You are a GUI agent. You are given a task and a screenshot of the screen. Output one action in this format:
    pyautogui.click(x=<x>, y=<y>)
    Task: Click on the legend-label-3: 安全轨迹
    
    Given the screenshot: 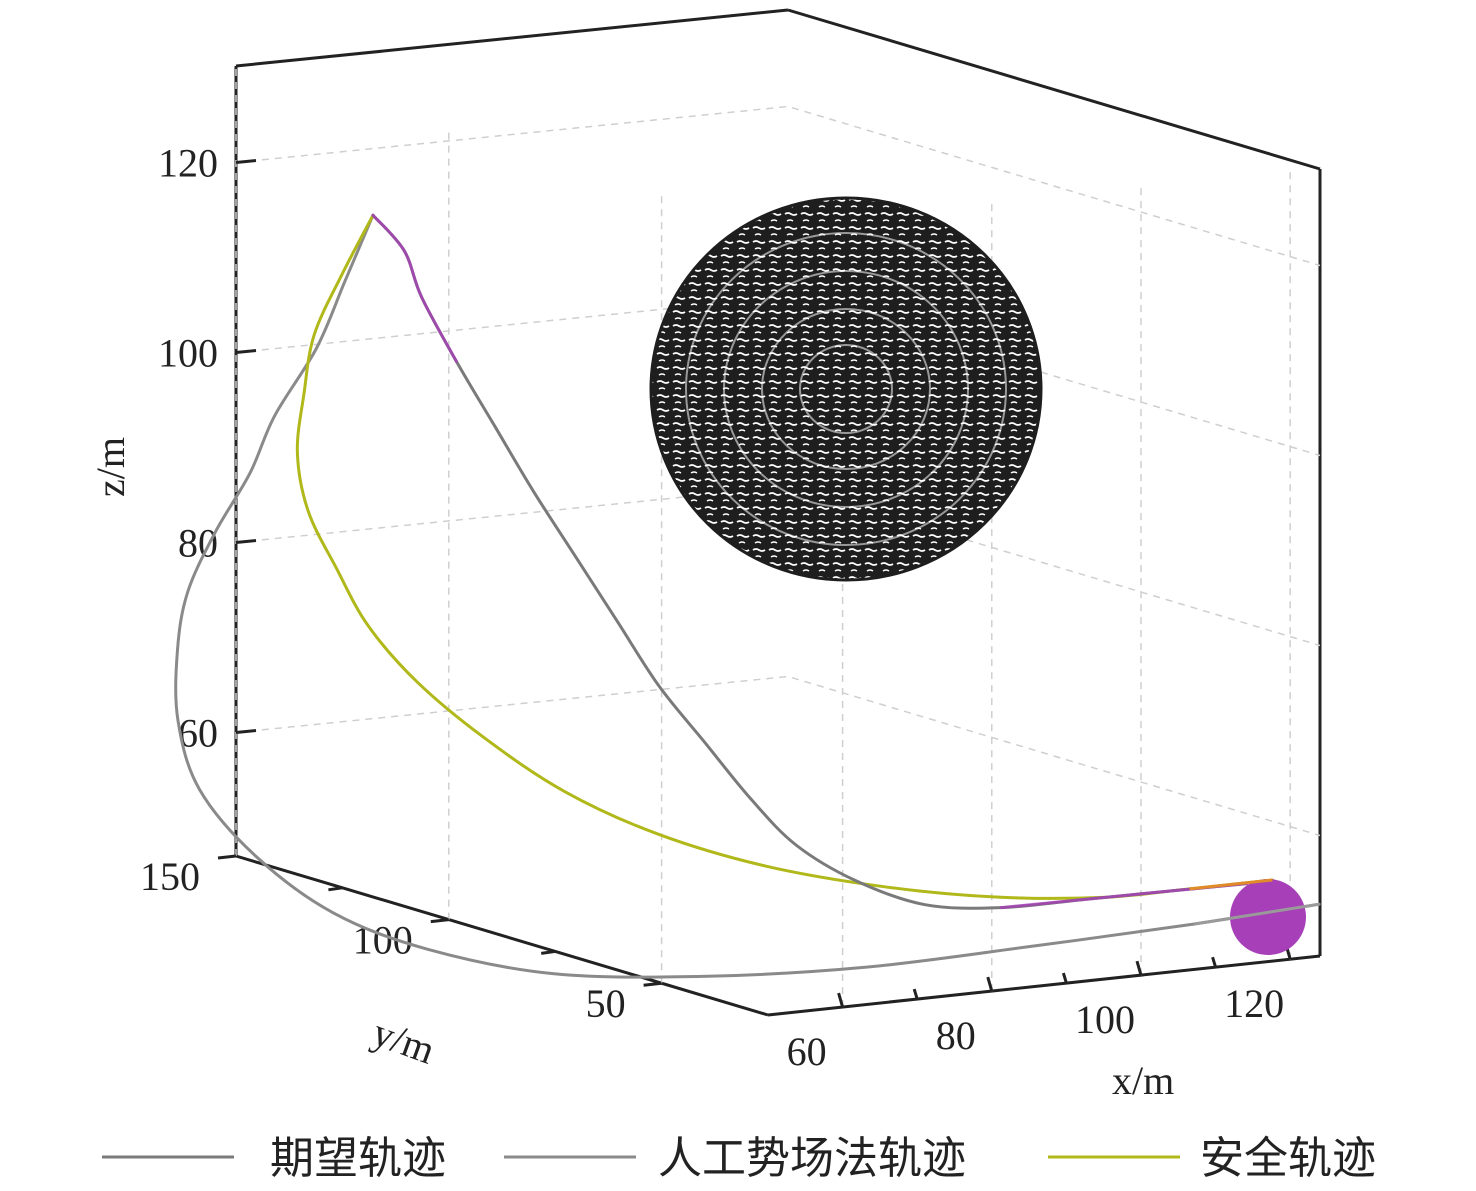 What is the action you would take?
    pyautogui.click(x=1288, y=1158)
    